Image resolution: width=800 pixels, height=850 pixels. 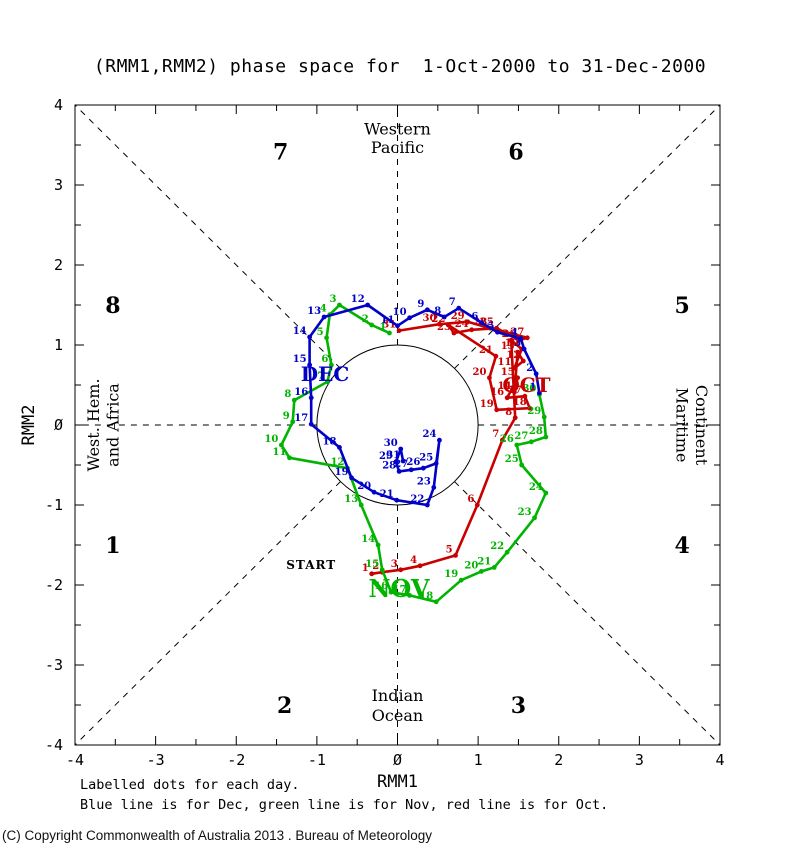 I want to click on phase-number-1: 1, so click(x=112, y=546).